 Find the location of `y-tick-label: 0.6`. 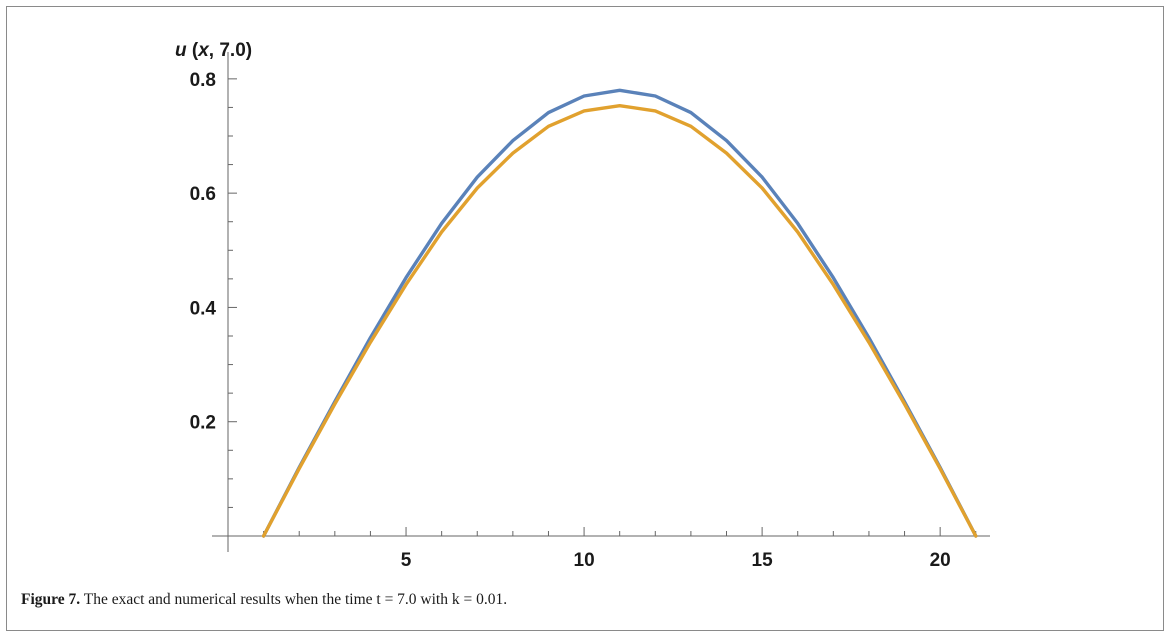

y-tick-label: 0.6 is located at coordinates (203, 194).